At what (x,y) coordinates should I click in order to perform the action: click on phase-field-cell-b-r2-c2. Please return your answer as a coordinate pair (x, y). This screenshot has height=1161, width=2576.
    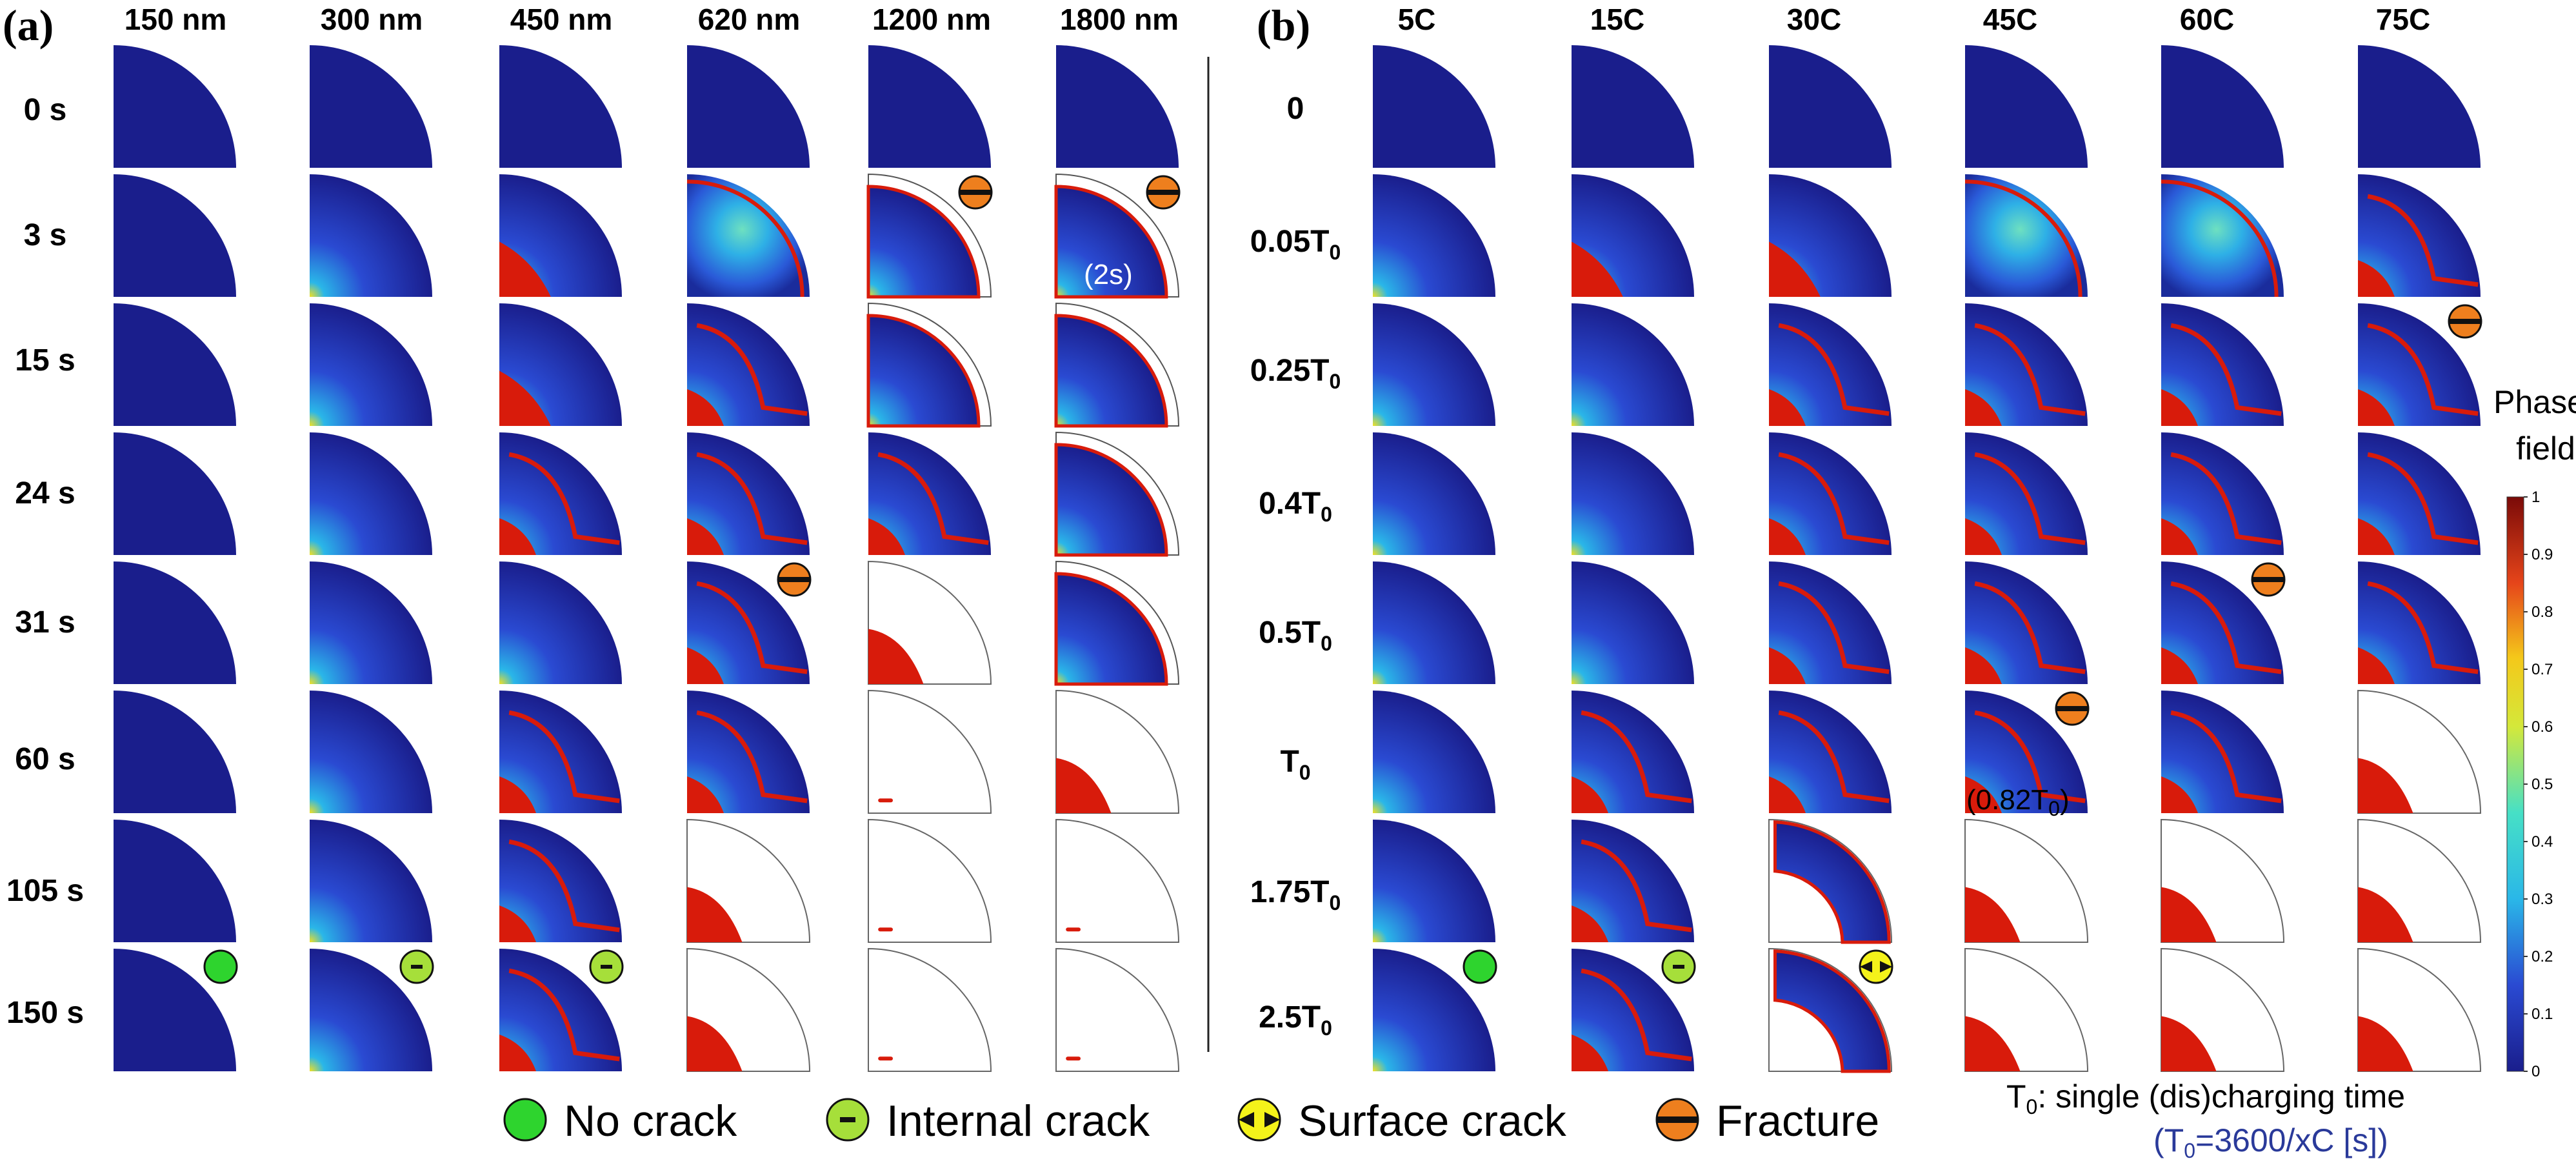
    Looking at the image, I should click on (1830, 364).